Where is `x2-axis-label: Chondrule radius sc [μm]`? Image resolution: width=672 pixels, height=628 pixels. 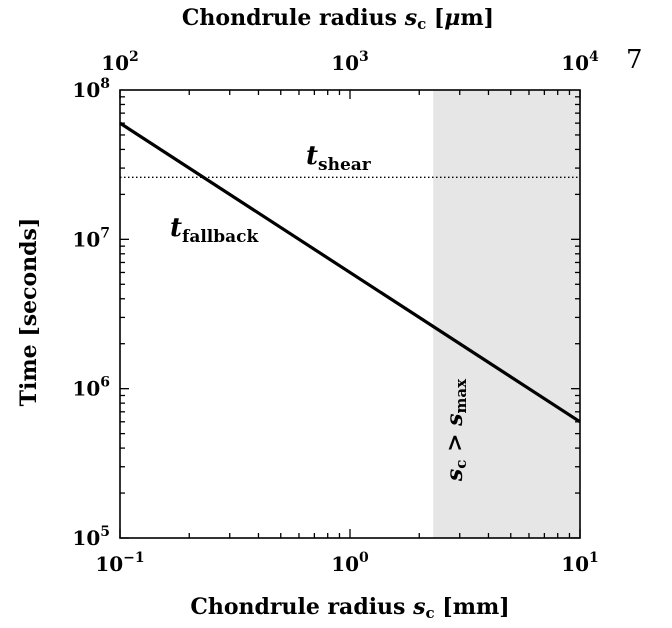
x2-axis-label: Chondrule radius sc [μm] is located at coordinates (338, 19).